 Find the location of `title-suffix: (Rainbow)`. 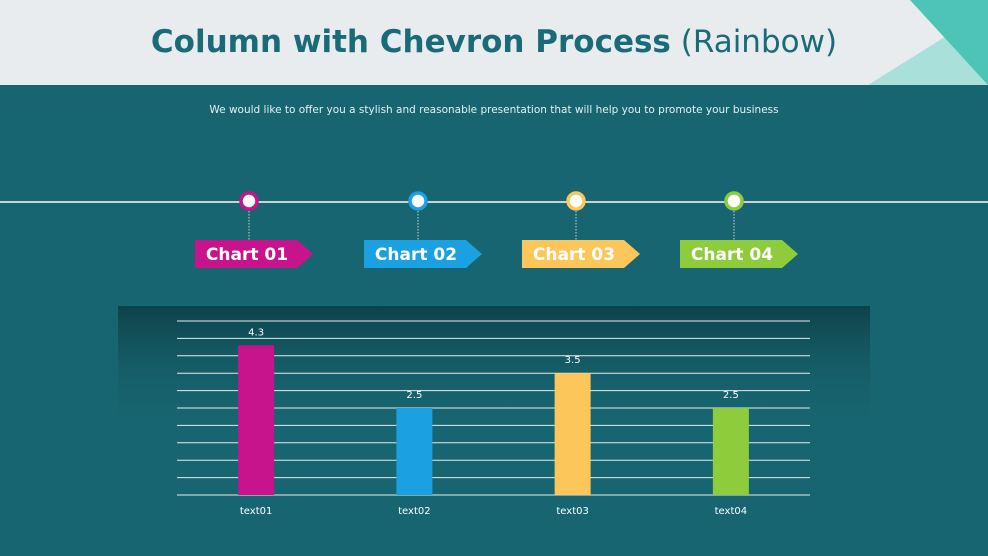

title-suffix: (Rainbow) is located at coordinates (759, 42).